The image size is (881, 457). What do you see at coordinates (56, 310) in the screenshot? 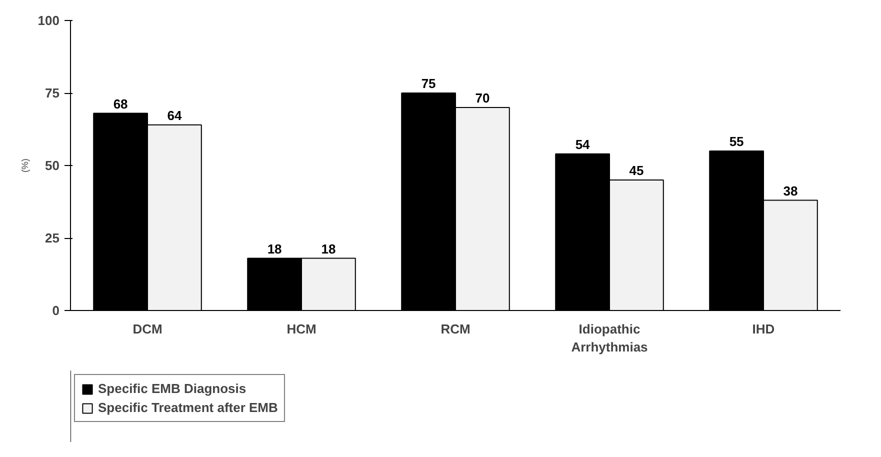
I see `y-tick-label: 0` at bounding box center [56, 310].